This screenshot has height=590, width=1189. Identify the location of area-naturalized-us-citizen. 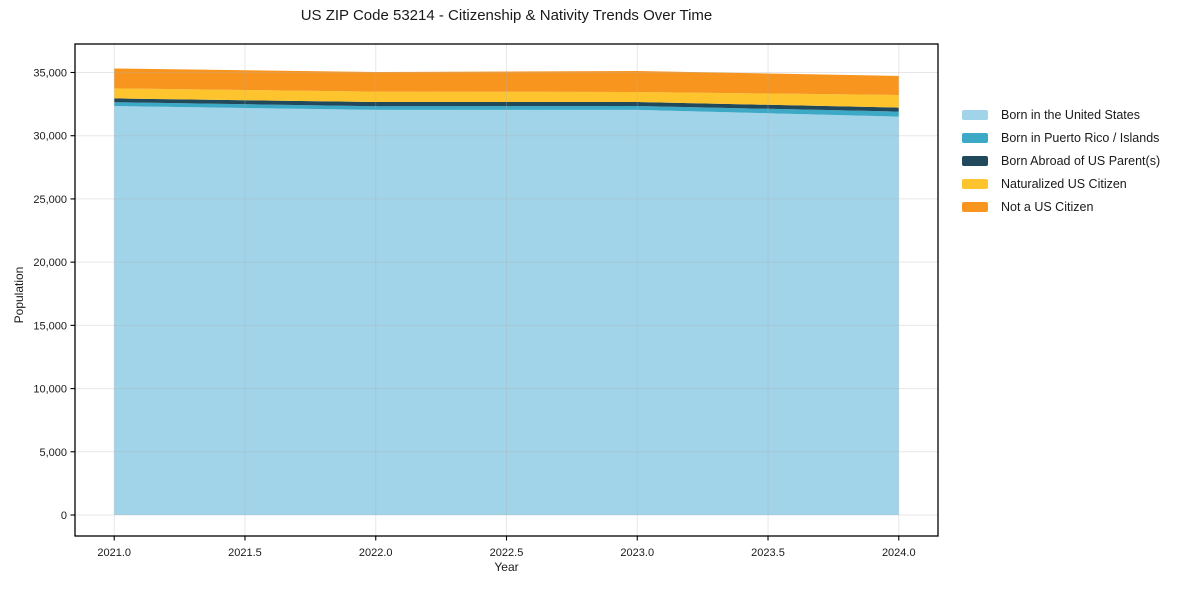
(506, 98).